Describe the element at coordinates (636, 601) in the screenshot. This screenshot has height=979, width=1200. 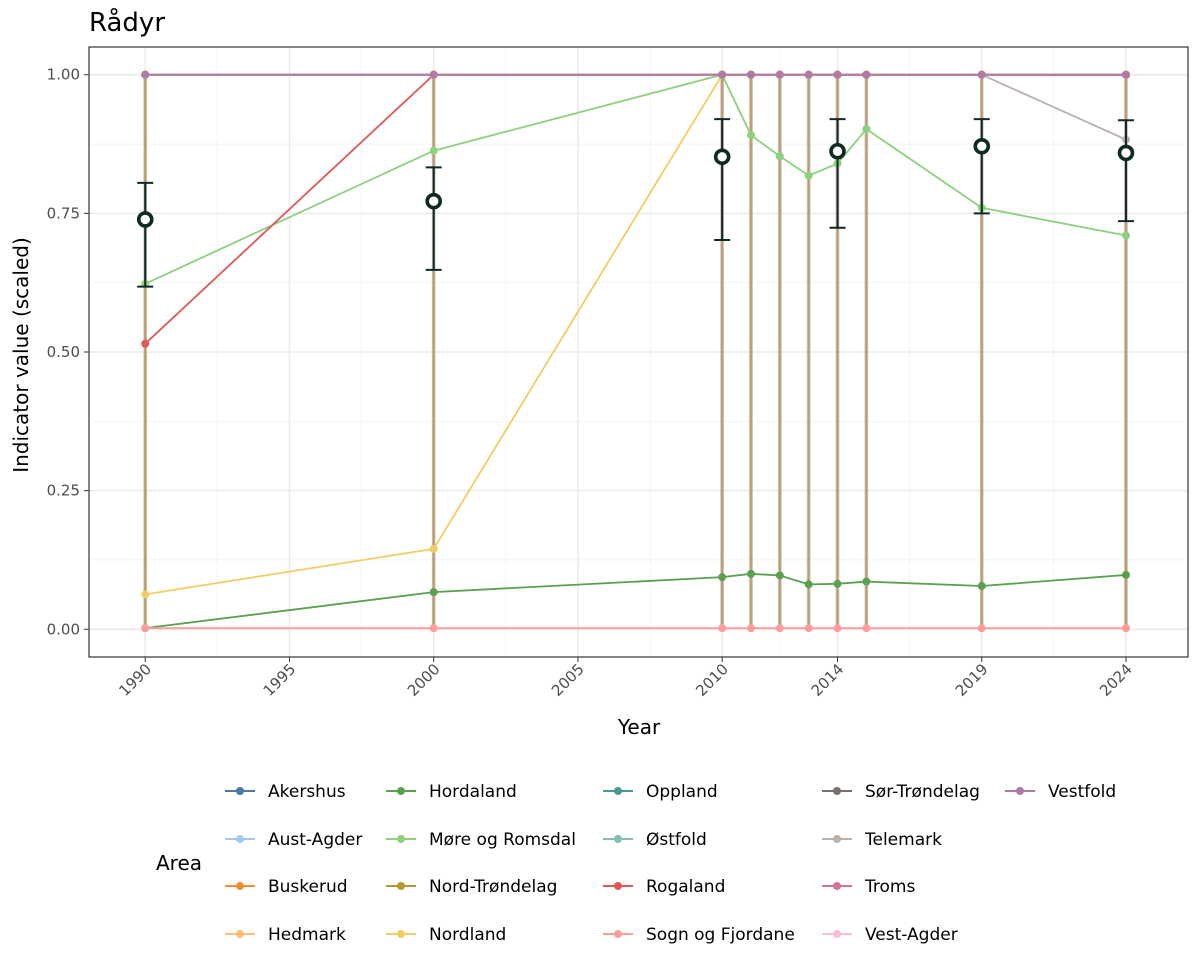
I see `series-line` at that location.